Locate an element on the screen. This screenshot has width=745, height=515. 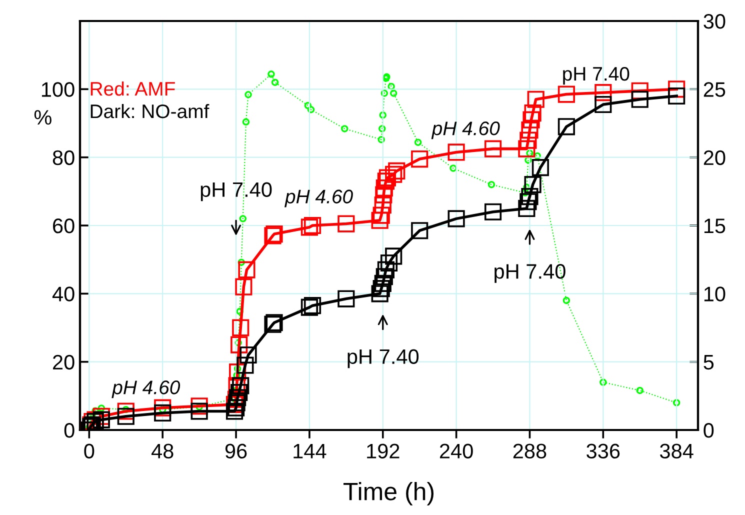
text: Dark: NO-amf is located at coordinates (150, 111).